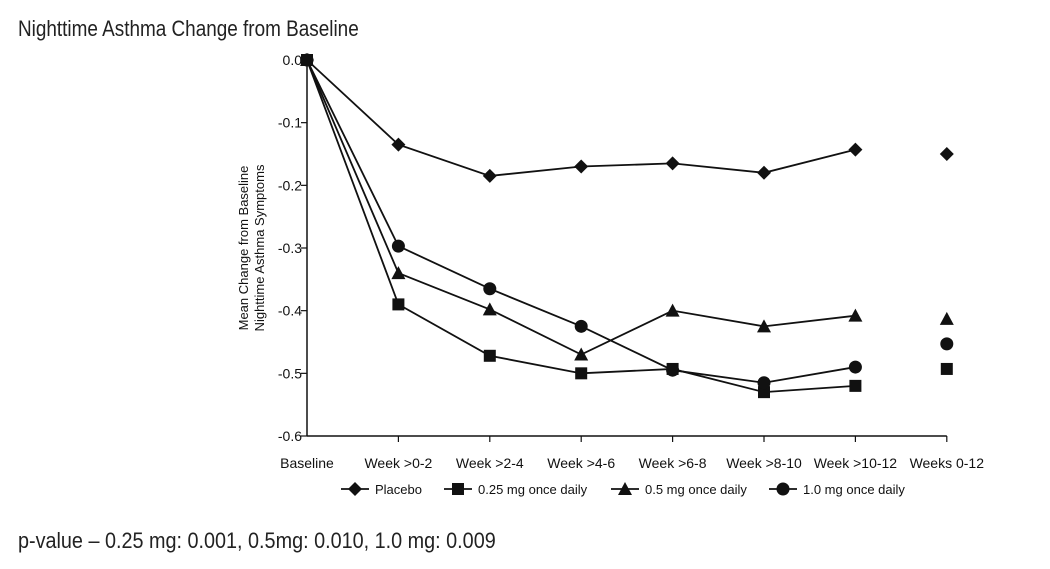 The height and width of the screenshot is (569, 1050). Describe the element at coordinates (696, 489) in the screenshot. I see `legend-label: 0.5 mg once daily` at that location.